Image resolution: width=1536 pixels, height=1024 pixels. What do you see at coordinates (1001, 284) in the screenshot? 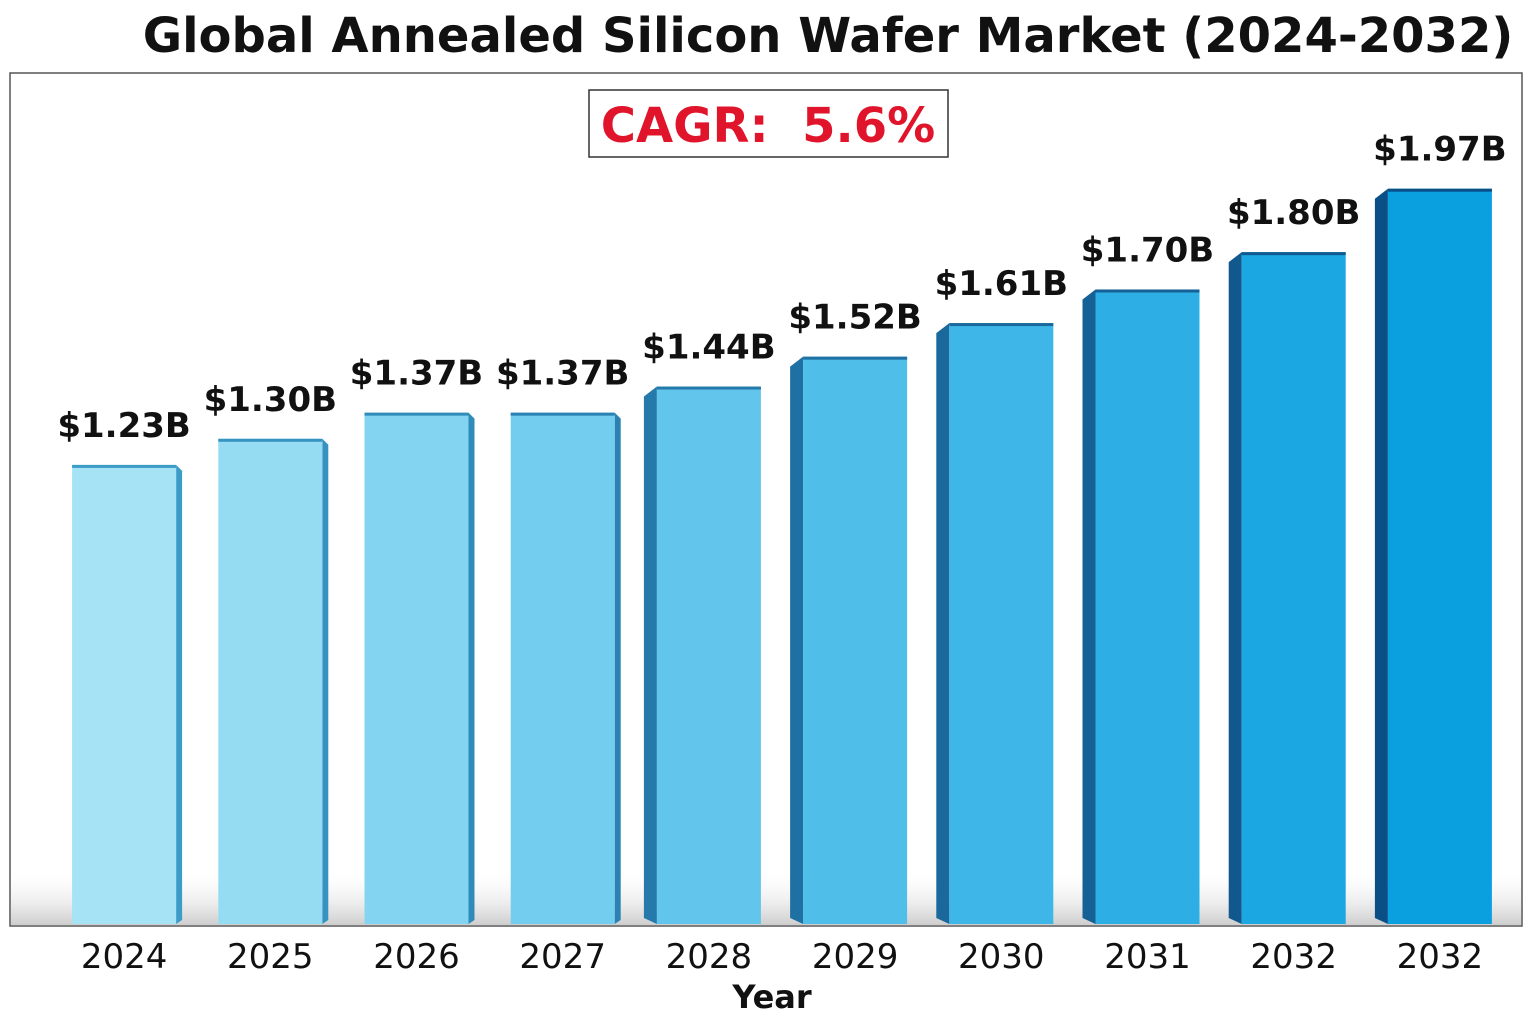
I see `bar-value-label: $1.61B` at bounding box center [1001, 284].